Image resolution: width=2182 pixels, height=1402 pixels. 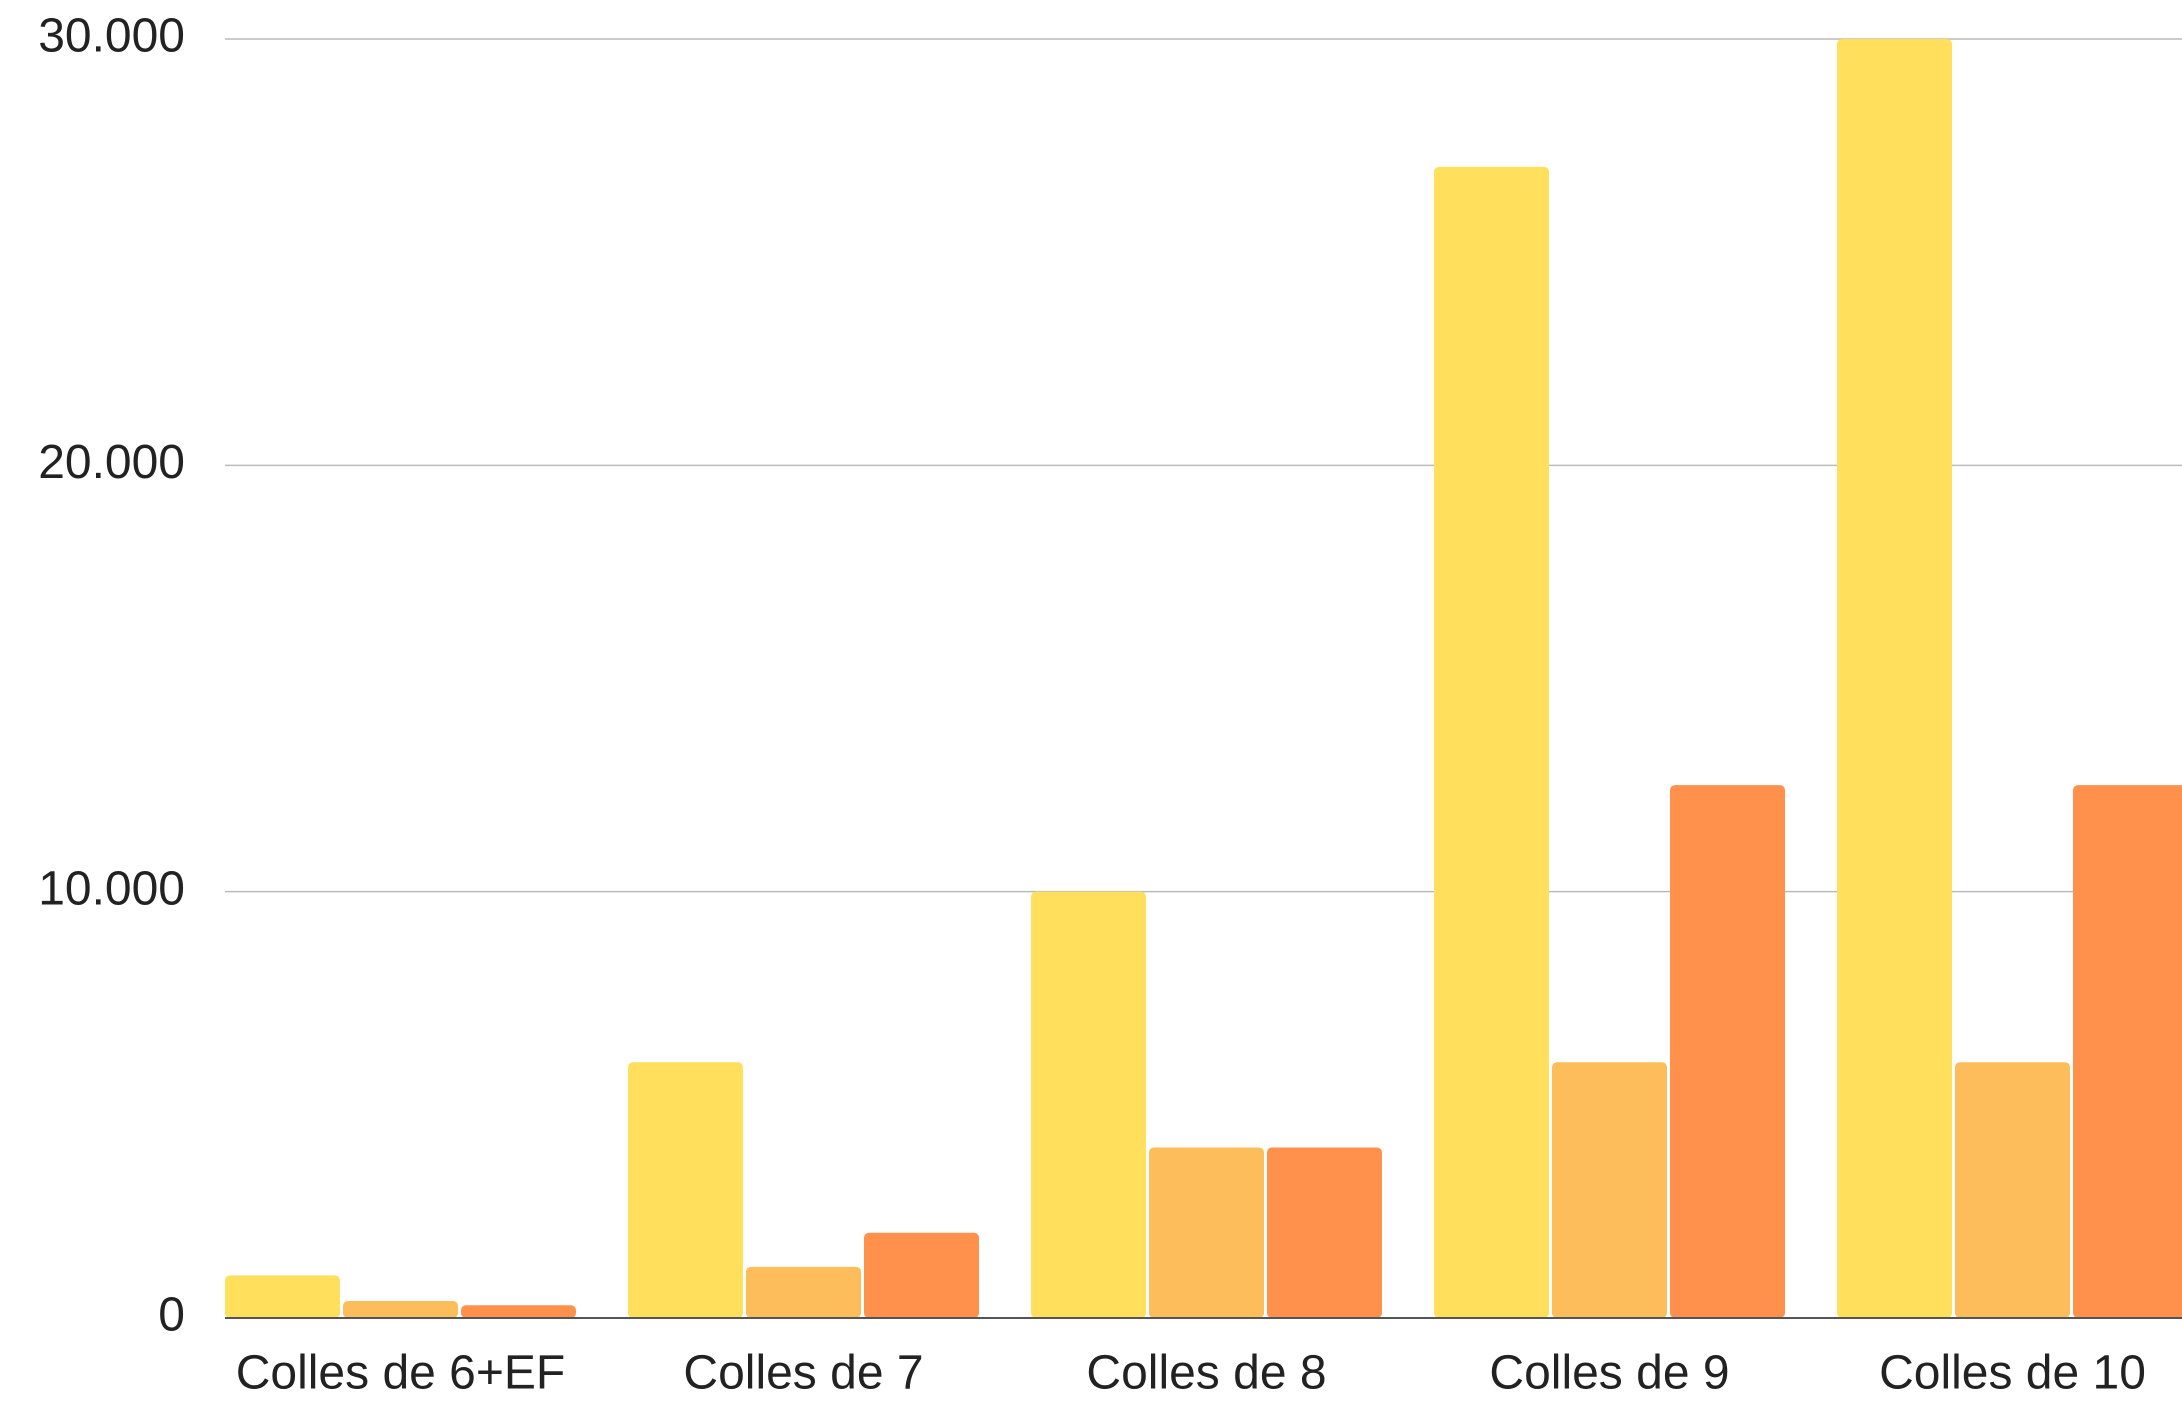 I want to click on x-tick-label: Colles de 8, so click(x=1206, y=1373).